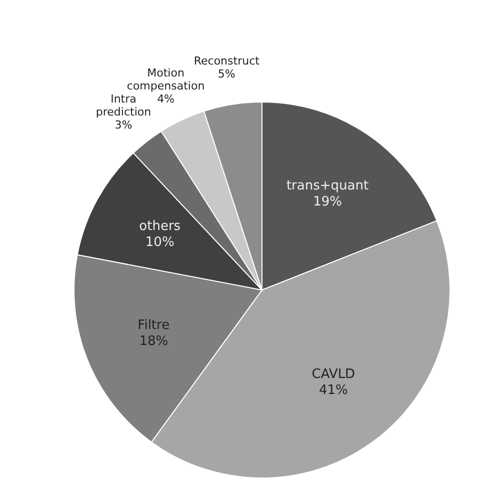  What do you see at coordinates (124, 105) in the screenshot?
I see `slice-label: Intra prediction` at bounding box center [124, 105].